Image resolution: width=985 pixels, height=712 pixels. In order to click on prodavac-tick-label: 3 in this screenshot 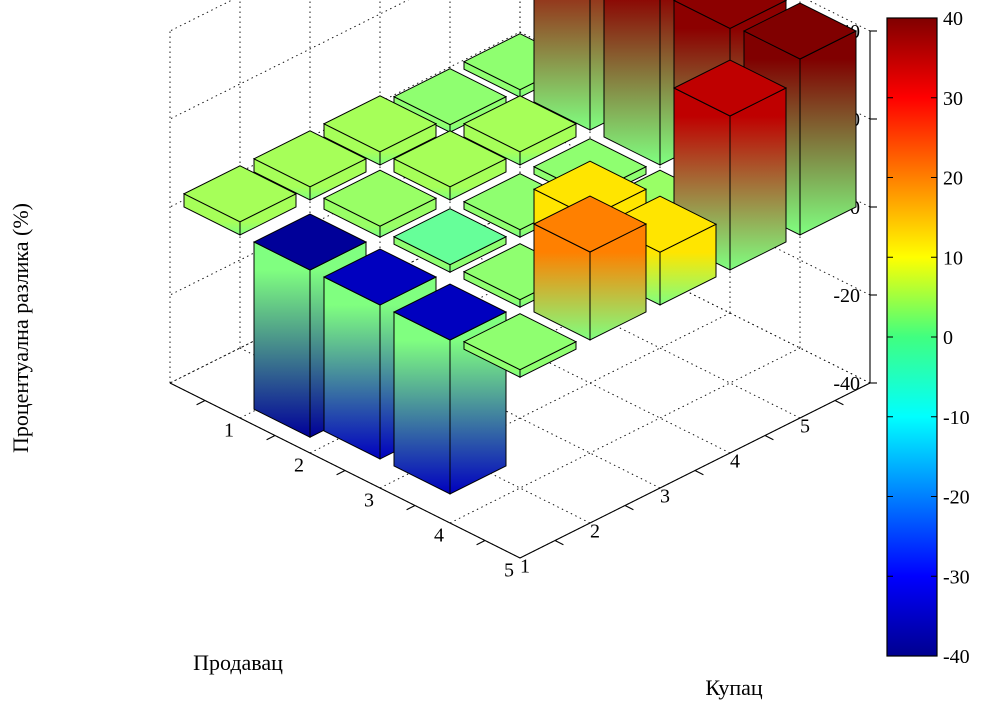, I will do `click(665, 497)`.